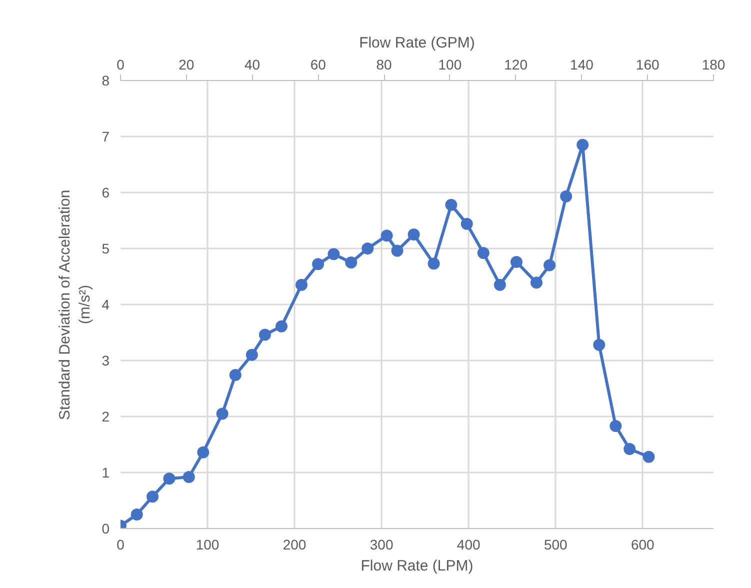 The width and height of the screenshot is (751, 588). Describe the element at coordinates (106, 528) in the screenshot. I see `y-tick-label: 0` at that location.